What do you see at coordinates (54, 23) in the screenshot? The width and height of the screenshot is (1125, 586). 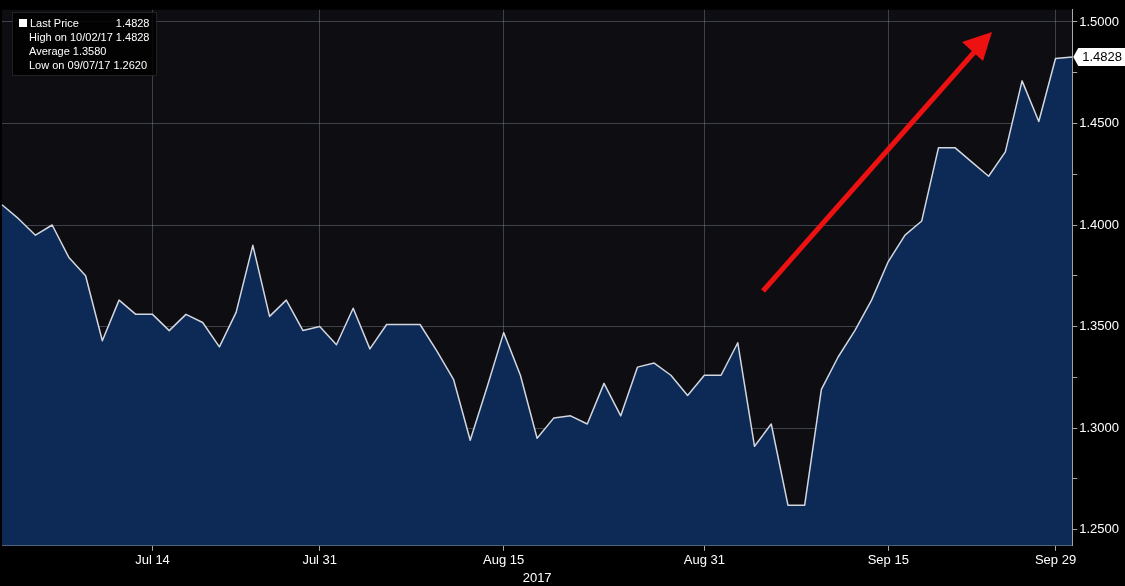 I see `text: Last Price` at bounding box center [54, 23].